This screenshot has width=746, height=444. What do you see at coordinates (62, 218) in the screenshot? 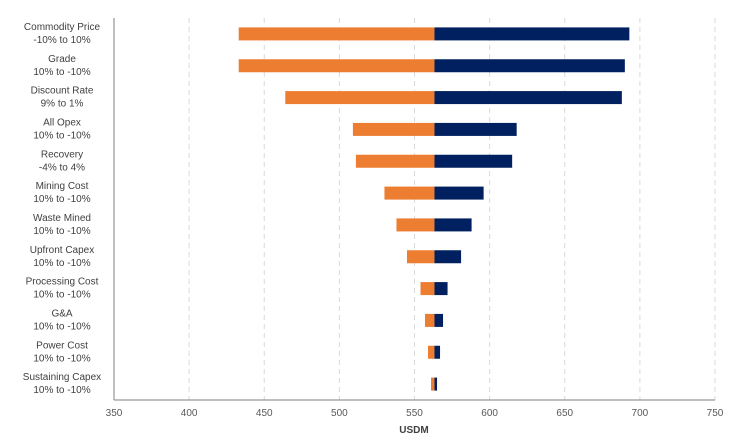
I see `category-name: Waste Mined` at bounding box center [62, 218].